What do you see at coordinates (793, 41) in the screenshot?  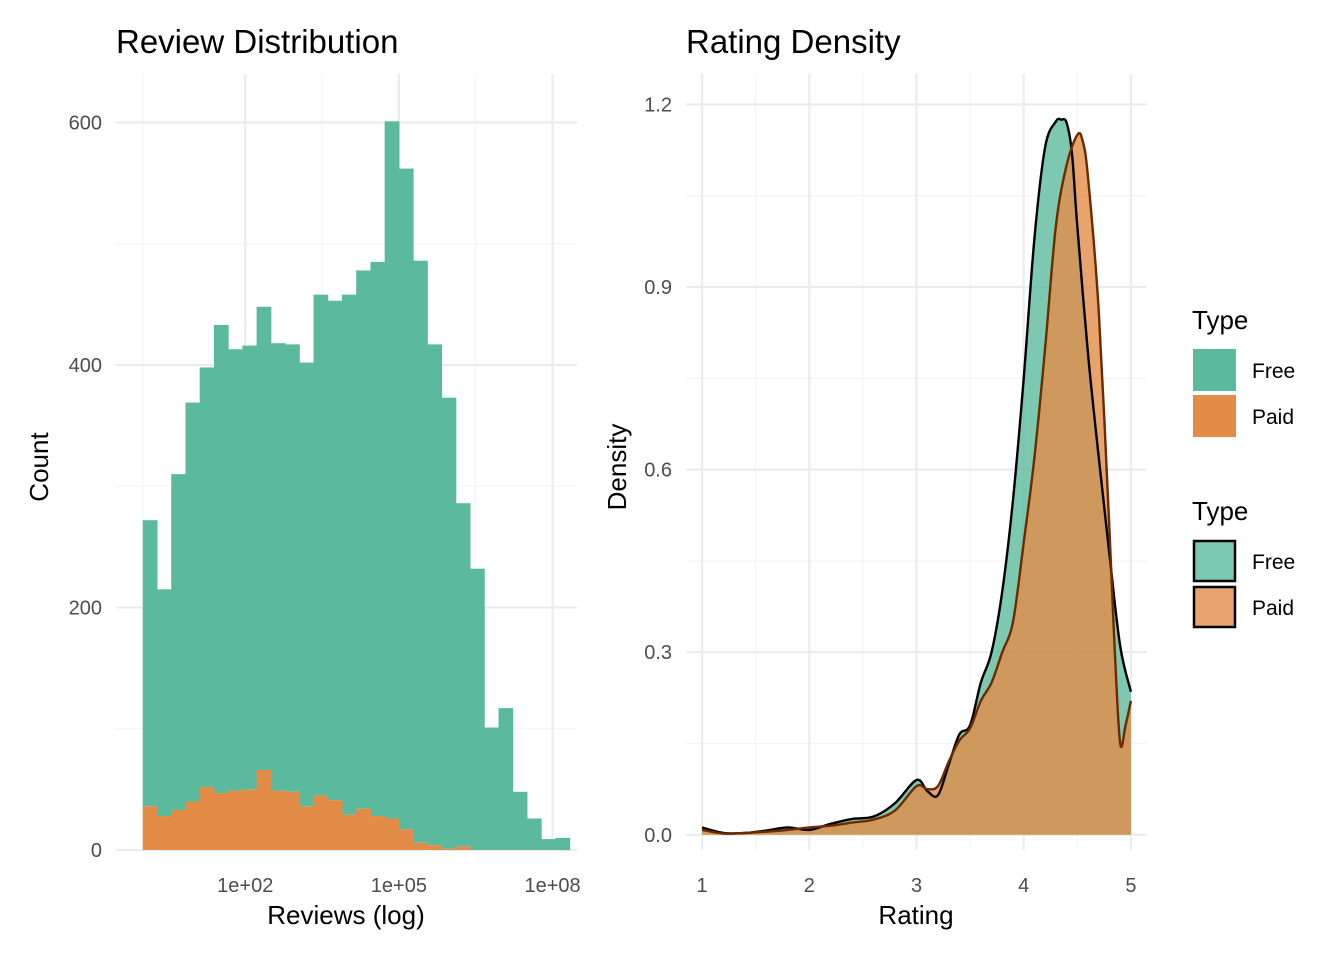 I see `right-panel-title: Rating Density` at bounding box center [793, 41].